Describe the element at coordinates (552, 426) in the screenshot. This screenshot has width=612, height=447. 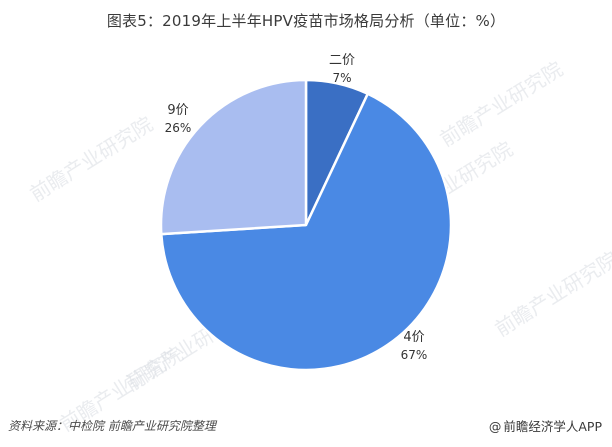
I see `brand-name: 前瞻经济学人APP` at that location.